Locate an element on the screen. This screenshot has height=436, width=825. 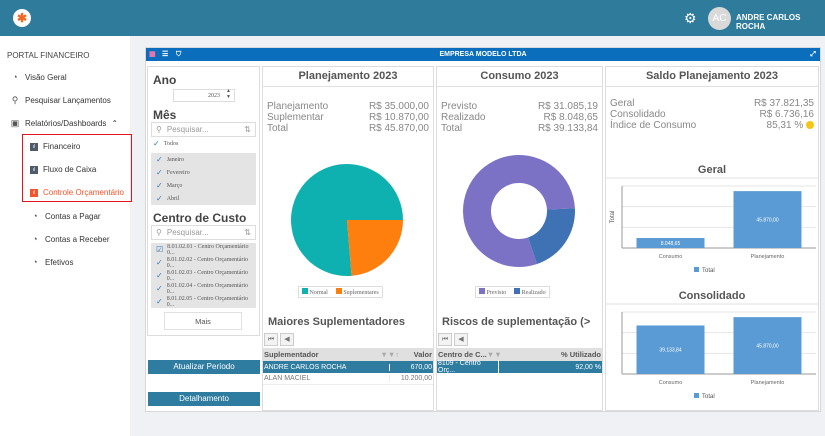
spinner-arrows-icon: ▲ ▼ is located at coordinates (228, 94).